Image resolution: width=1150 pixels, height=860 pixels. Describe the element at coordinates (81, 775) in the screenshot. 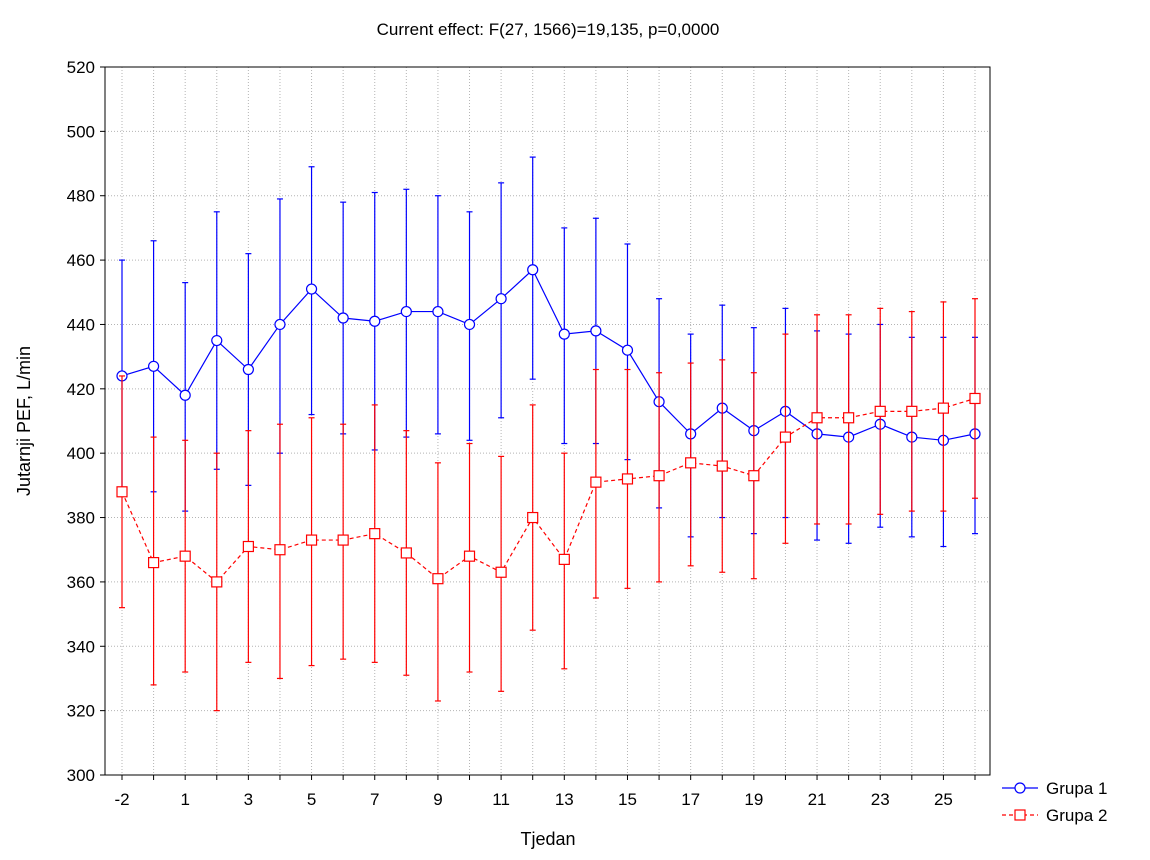

I see `y-tick-label: 300` at that location.